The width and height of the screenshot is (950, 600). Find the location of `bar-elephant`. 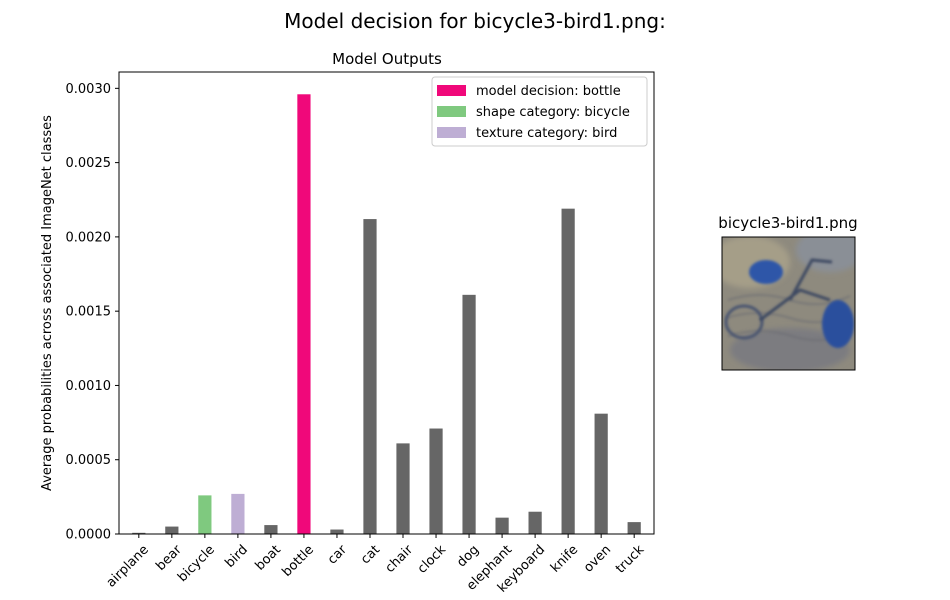

bar-elephant is located at coordinates (502, 525).